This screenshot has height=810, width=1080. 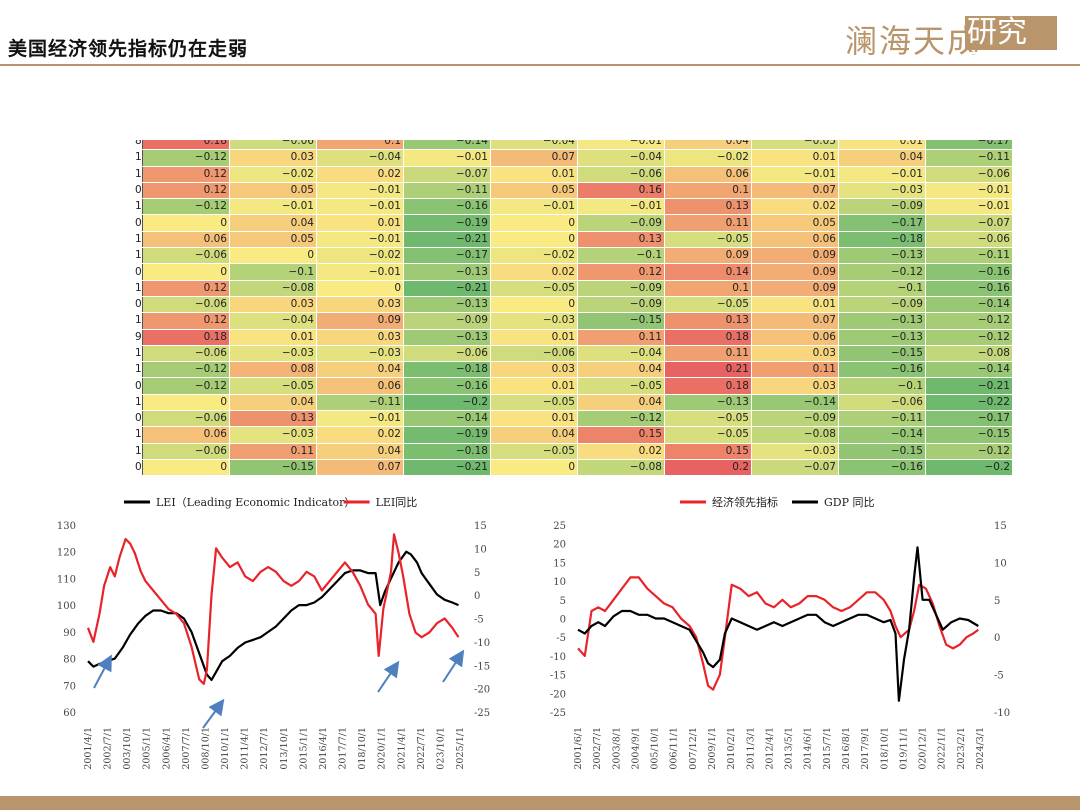 I want to click on heatmap-cell: 0.21, so click(x=708, y=370).